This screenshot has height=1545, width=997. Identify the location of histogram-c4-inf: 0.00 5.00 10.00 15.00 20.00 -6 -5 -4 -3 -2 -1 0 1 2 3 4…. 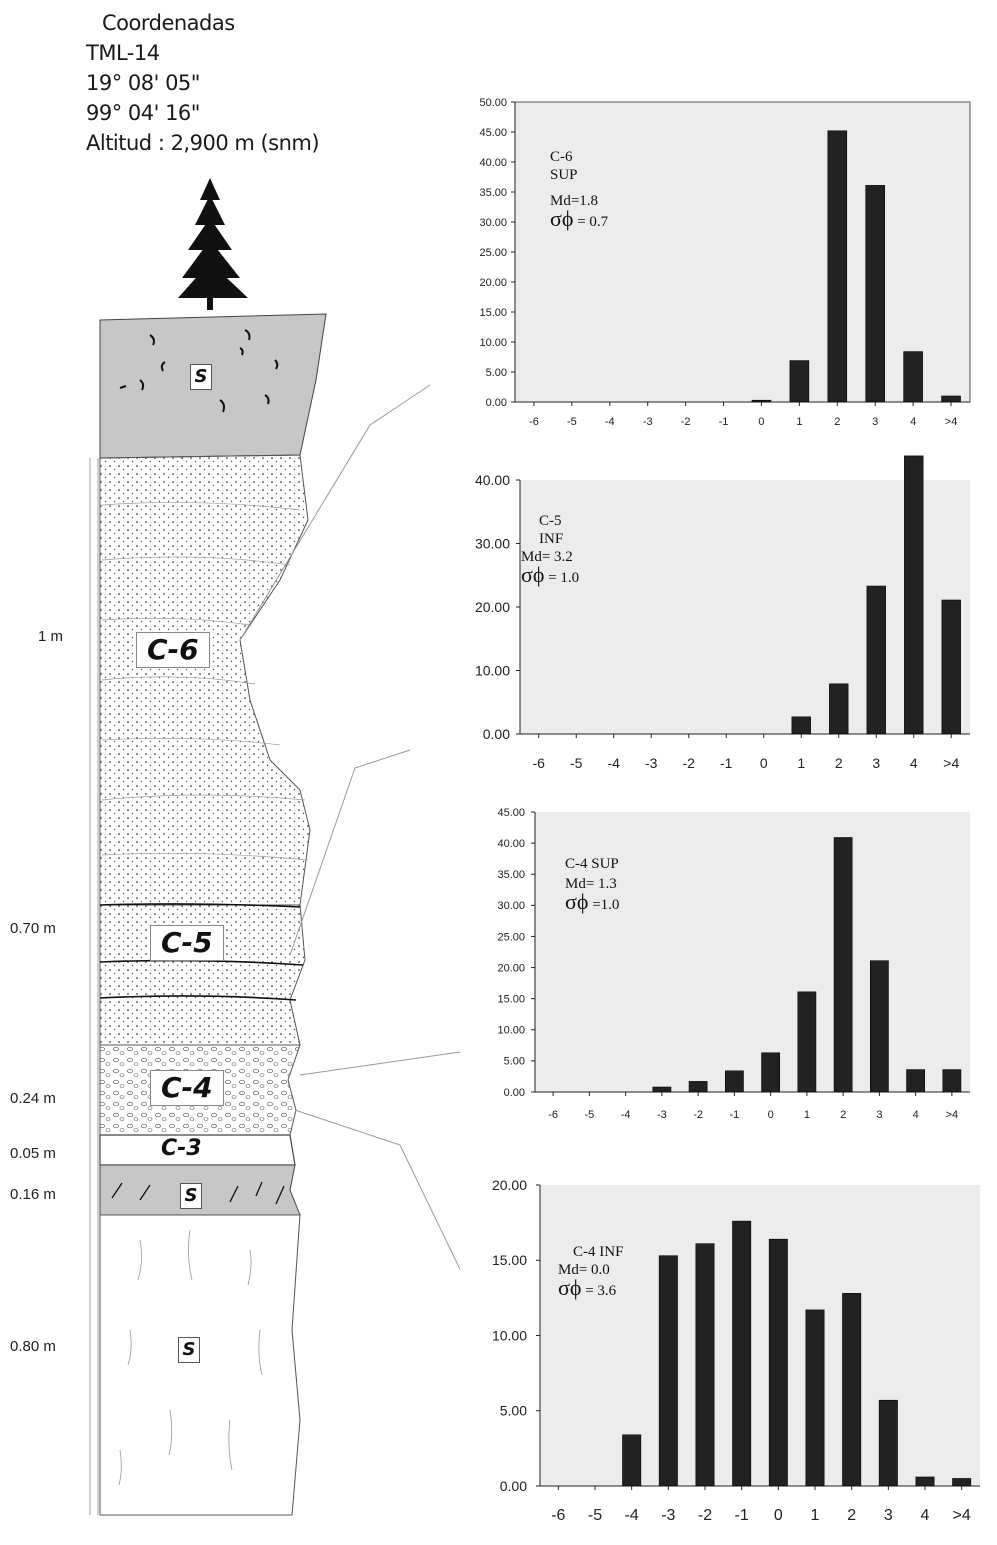
(715, 1355).